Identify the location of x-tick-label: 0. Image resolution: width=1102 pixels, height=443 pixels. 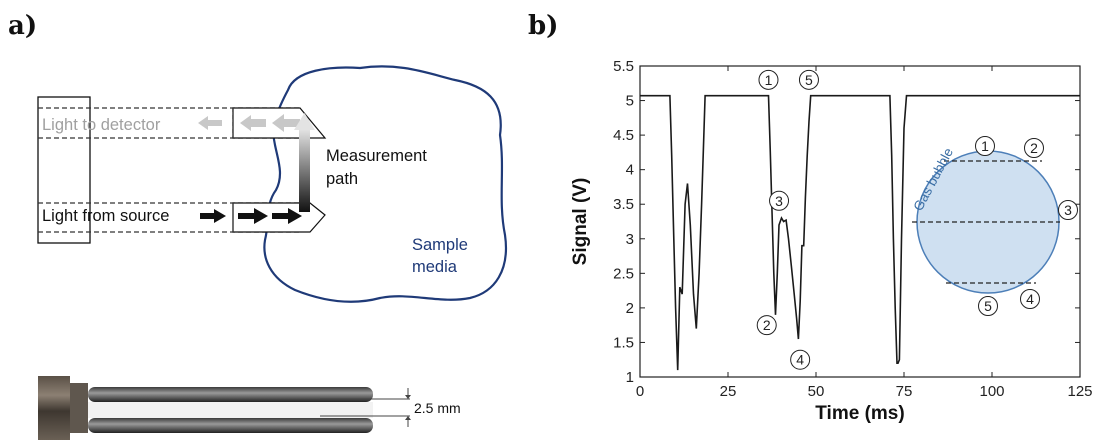
(640, 391).